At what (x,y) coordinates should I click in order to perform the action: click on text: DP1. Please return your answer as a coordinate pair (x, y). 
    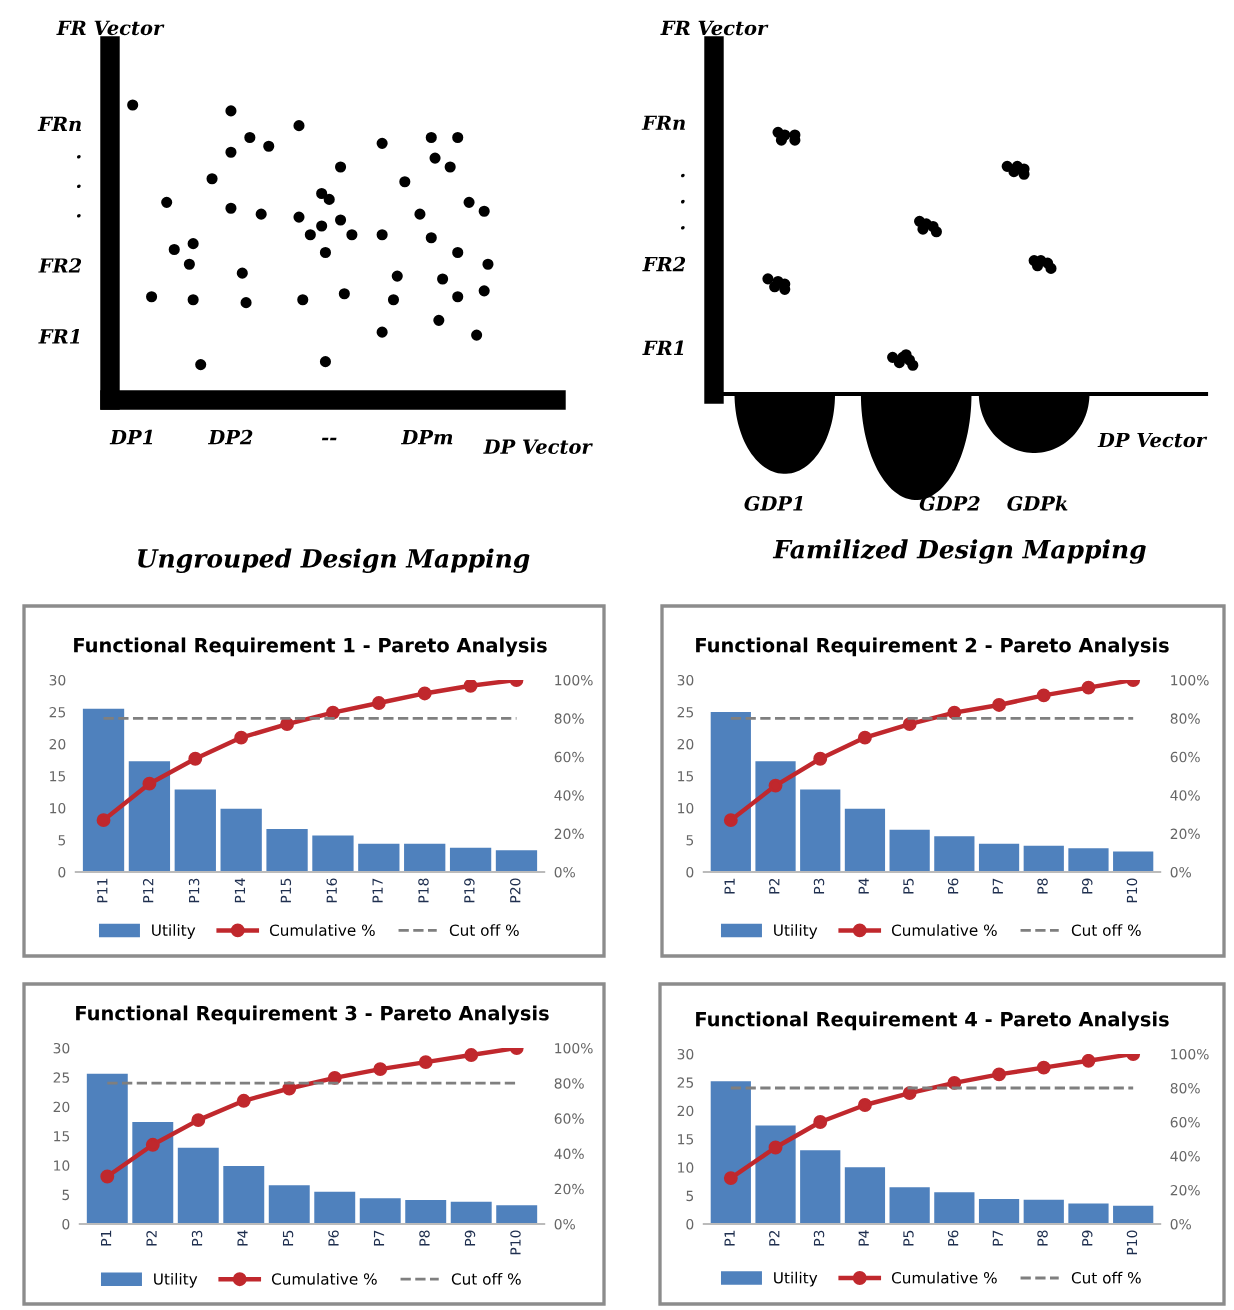
    Looking at the image, I should click on (131, 437).